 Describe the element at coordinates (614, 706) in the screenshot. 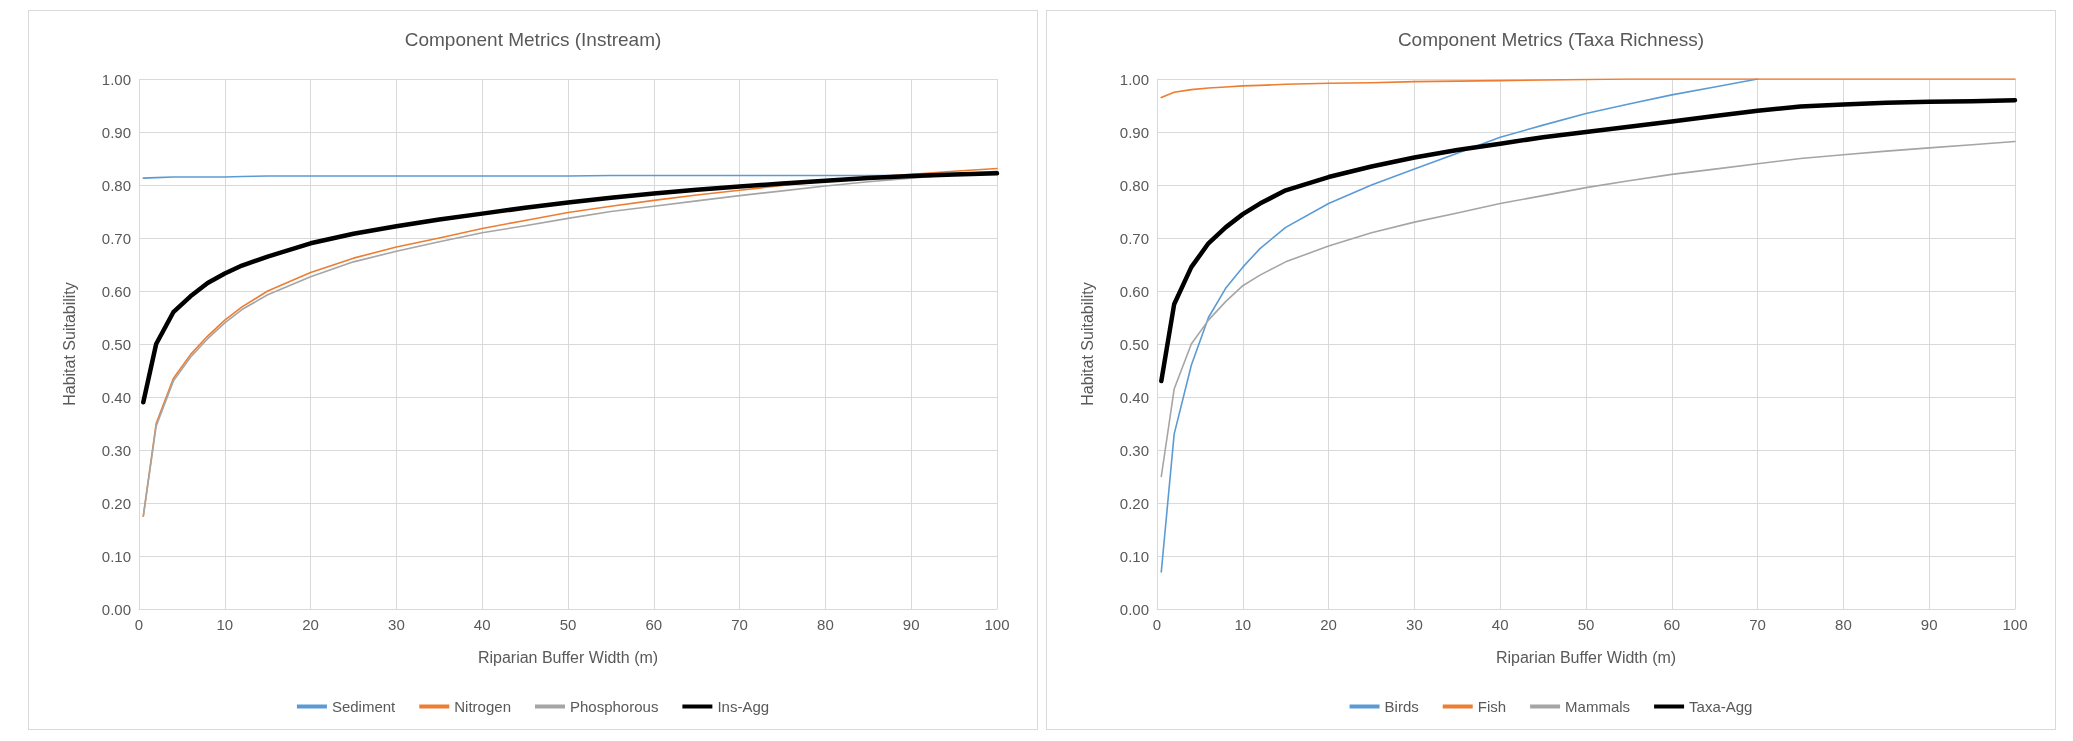

I see `legend-label: Phosphorous` at that location.